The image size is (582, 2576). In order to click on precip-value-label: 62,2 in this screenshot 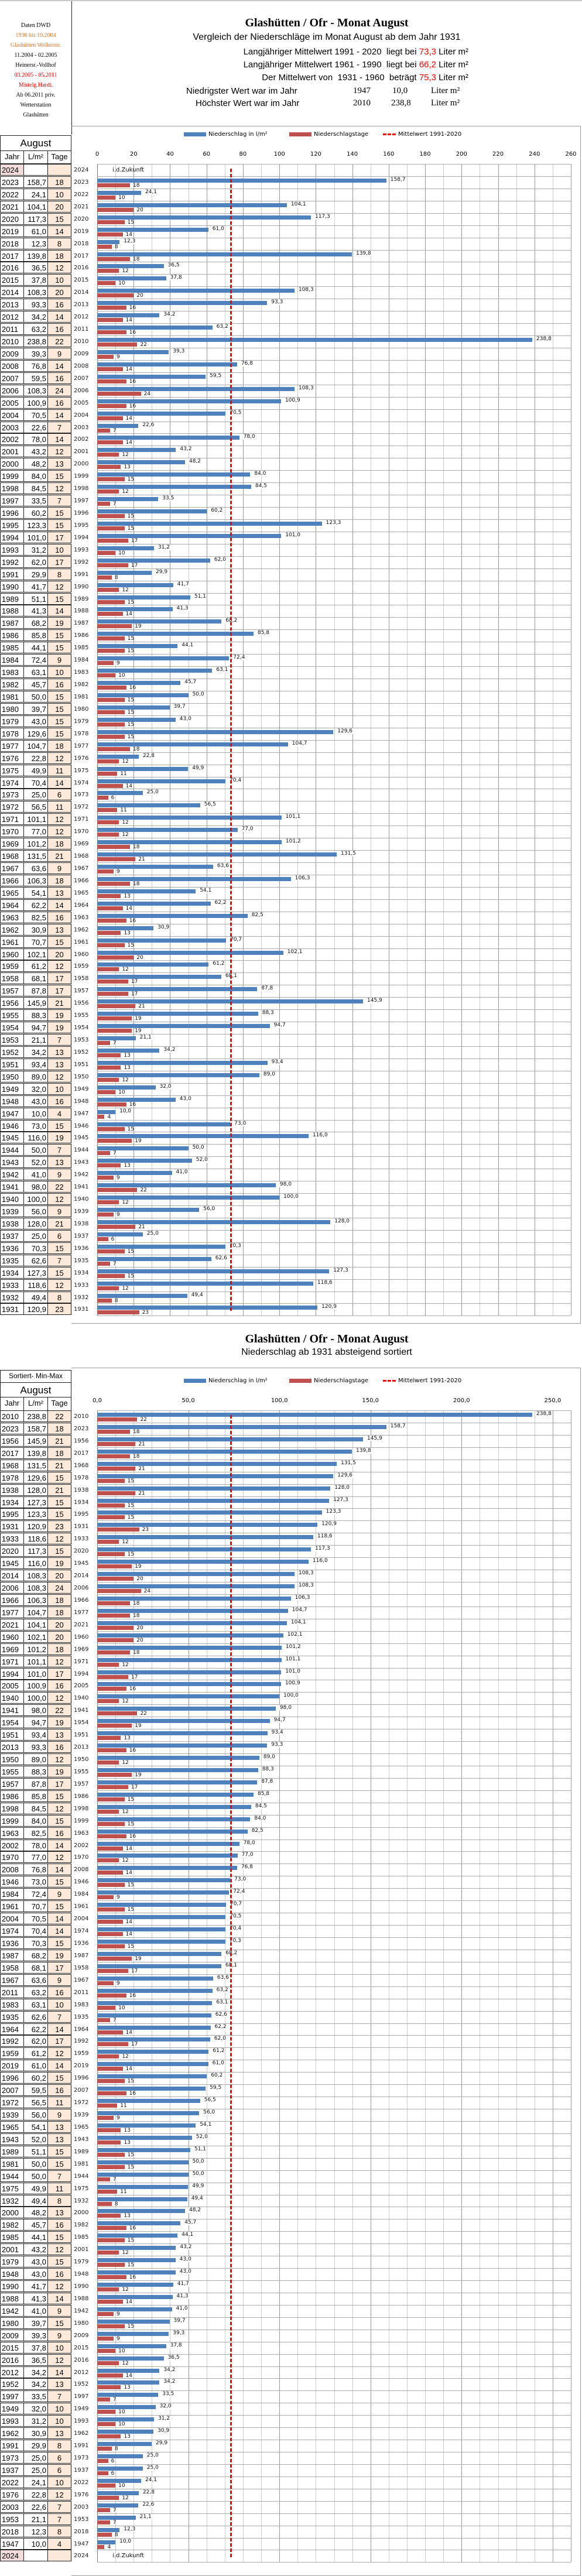, I will do `click(220, 902)`.